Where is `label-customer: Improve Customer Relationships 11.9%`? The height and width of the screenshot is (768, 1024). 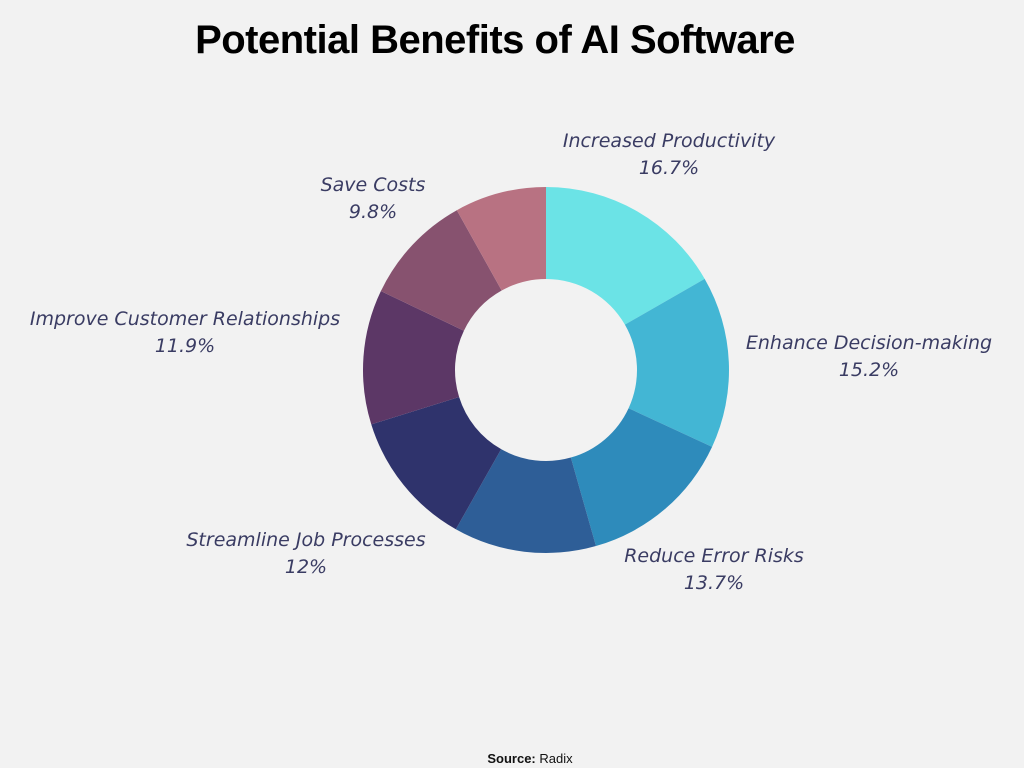
label-customer: Improve Customer Relationships 11.9% is located at coordinates (185, 332).